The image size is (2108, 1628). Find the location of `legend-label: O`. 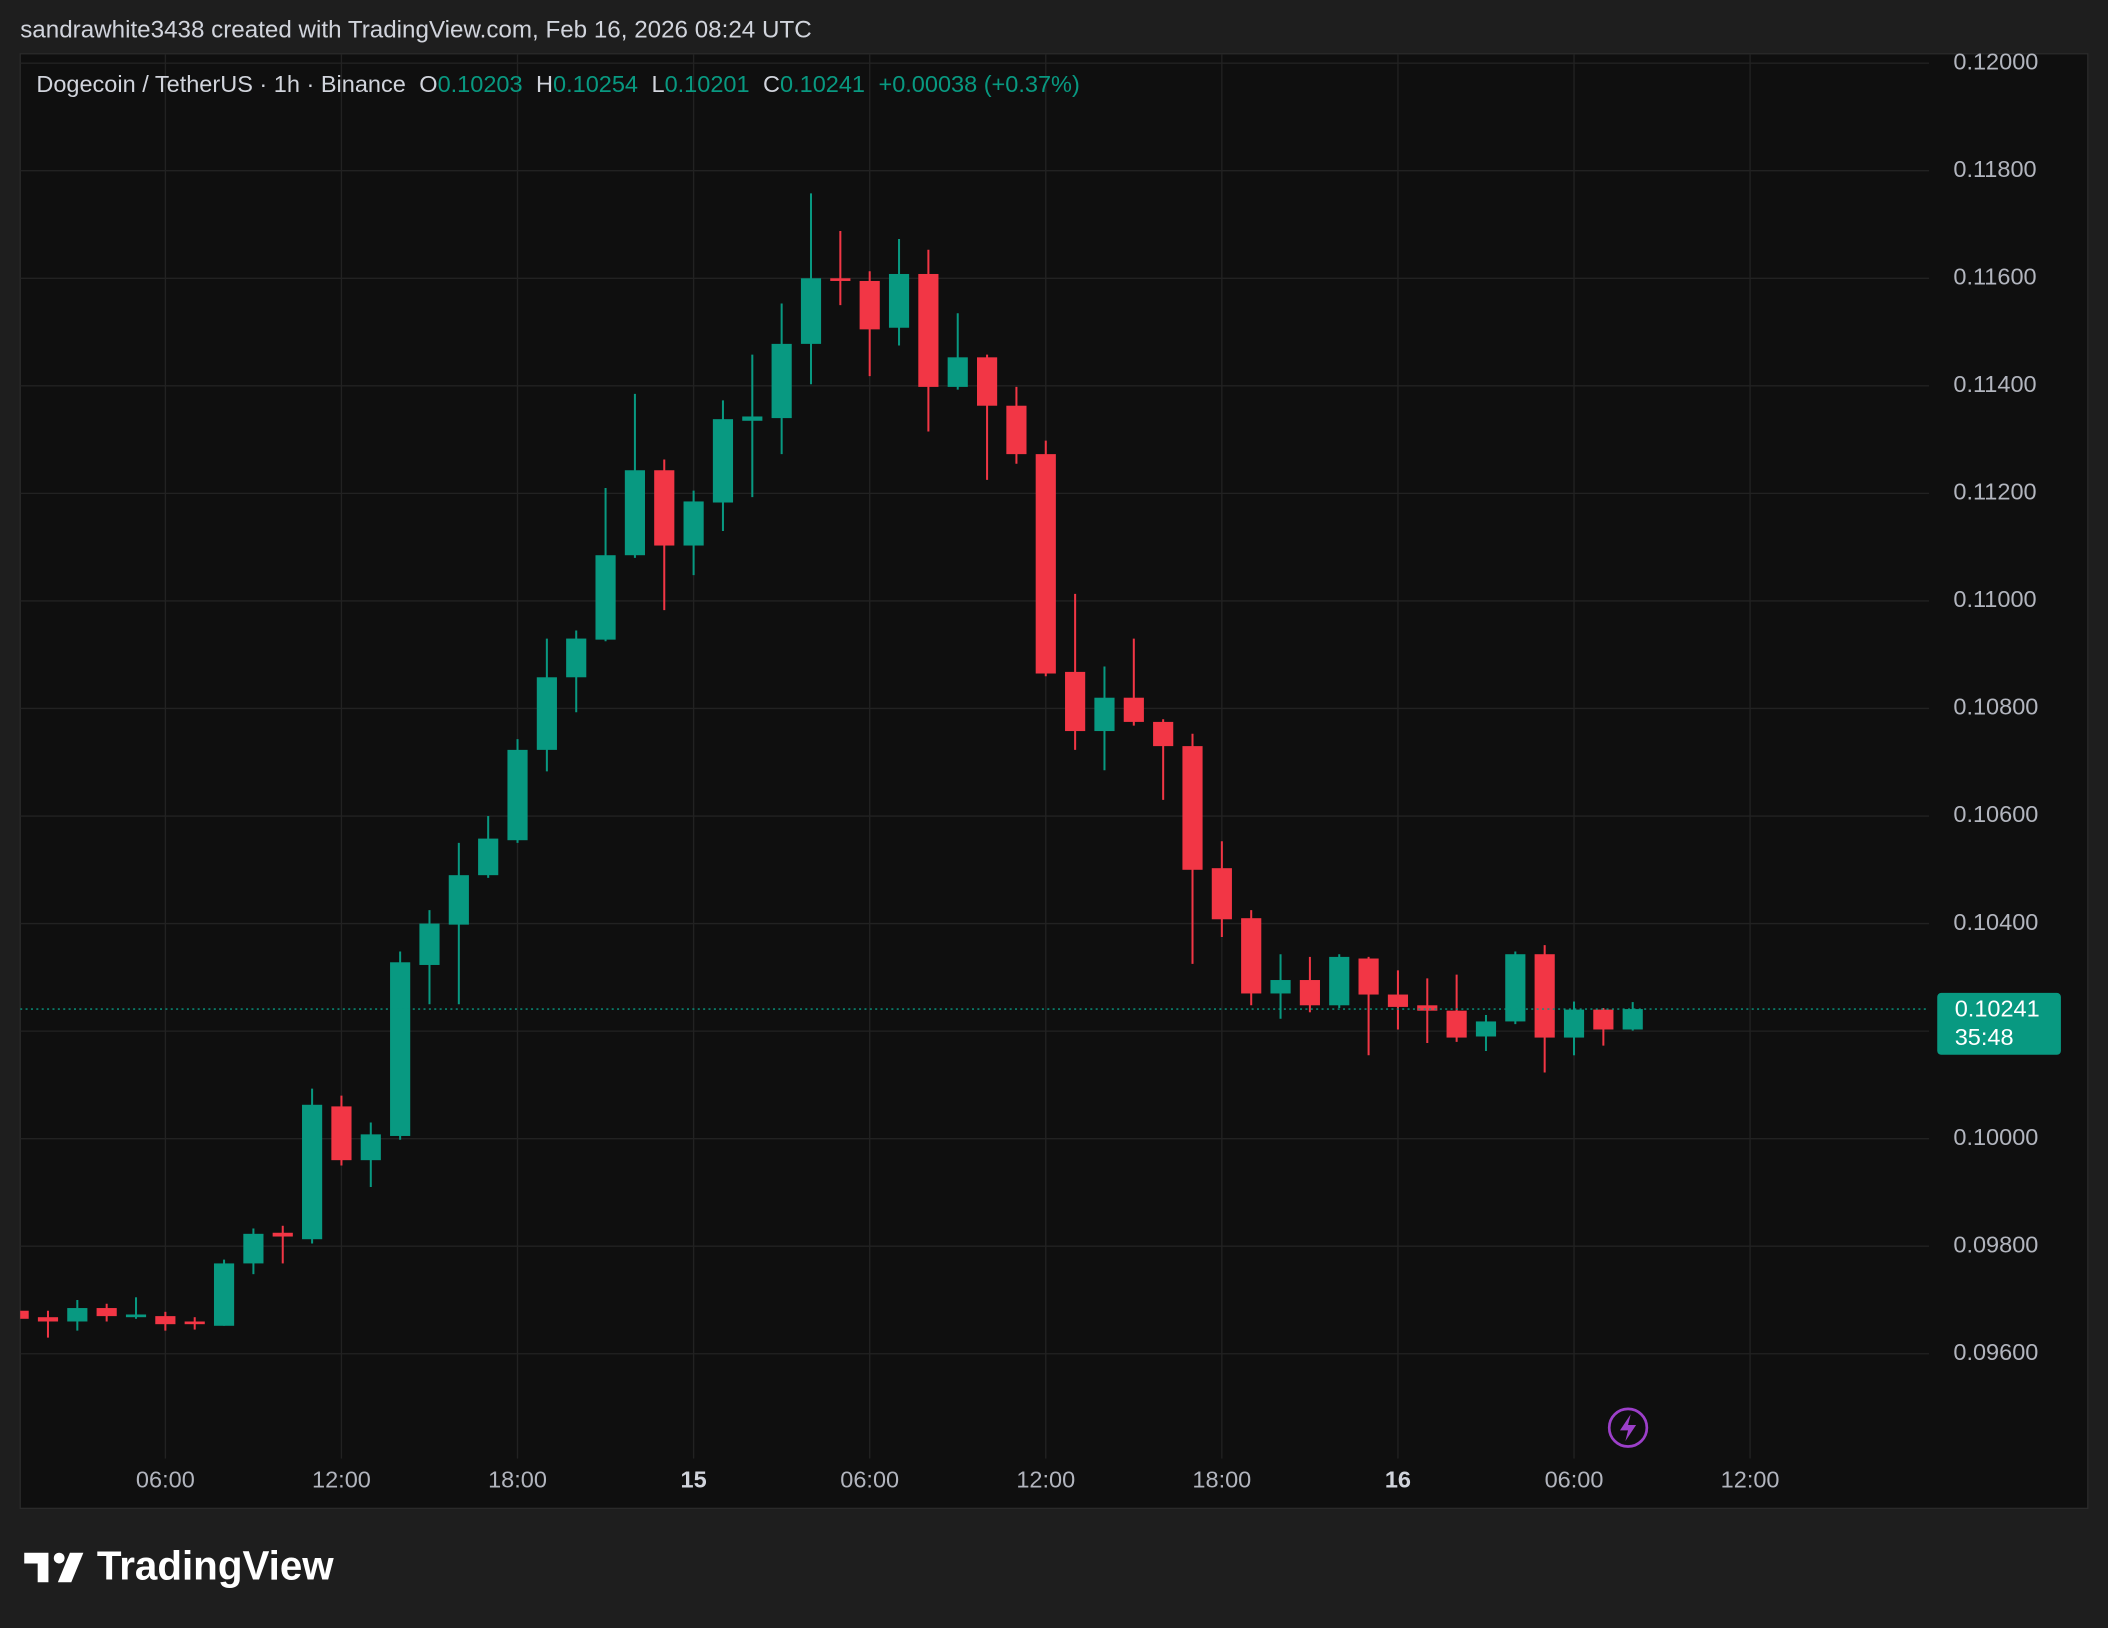

legend-label: O is located at coordinates (428, 84).